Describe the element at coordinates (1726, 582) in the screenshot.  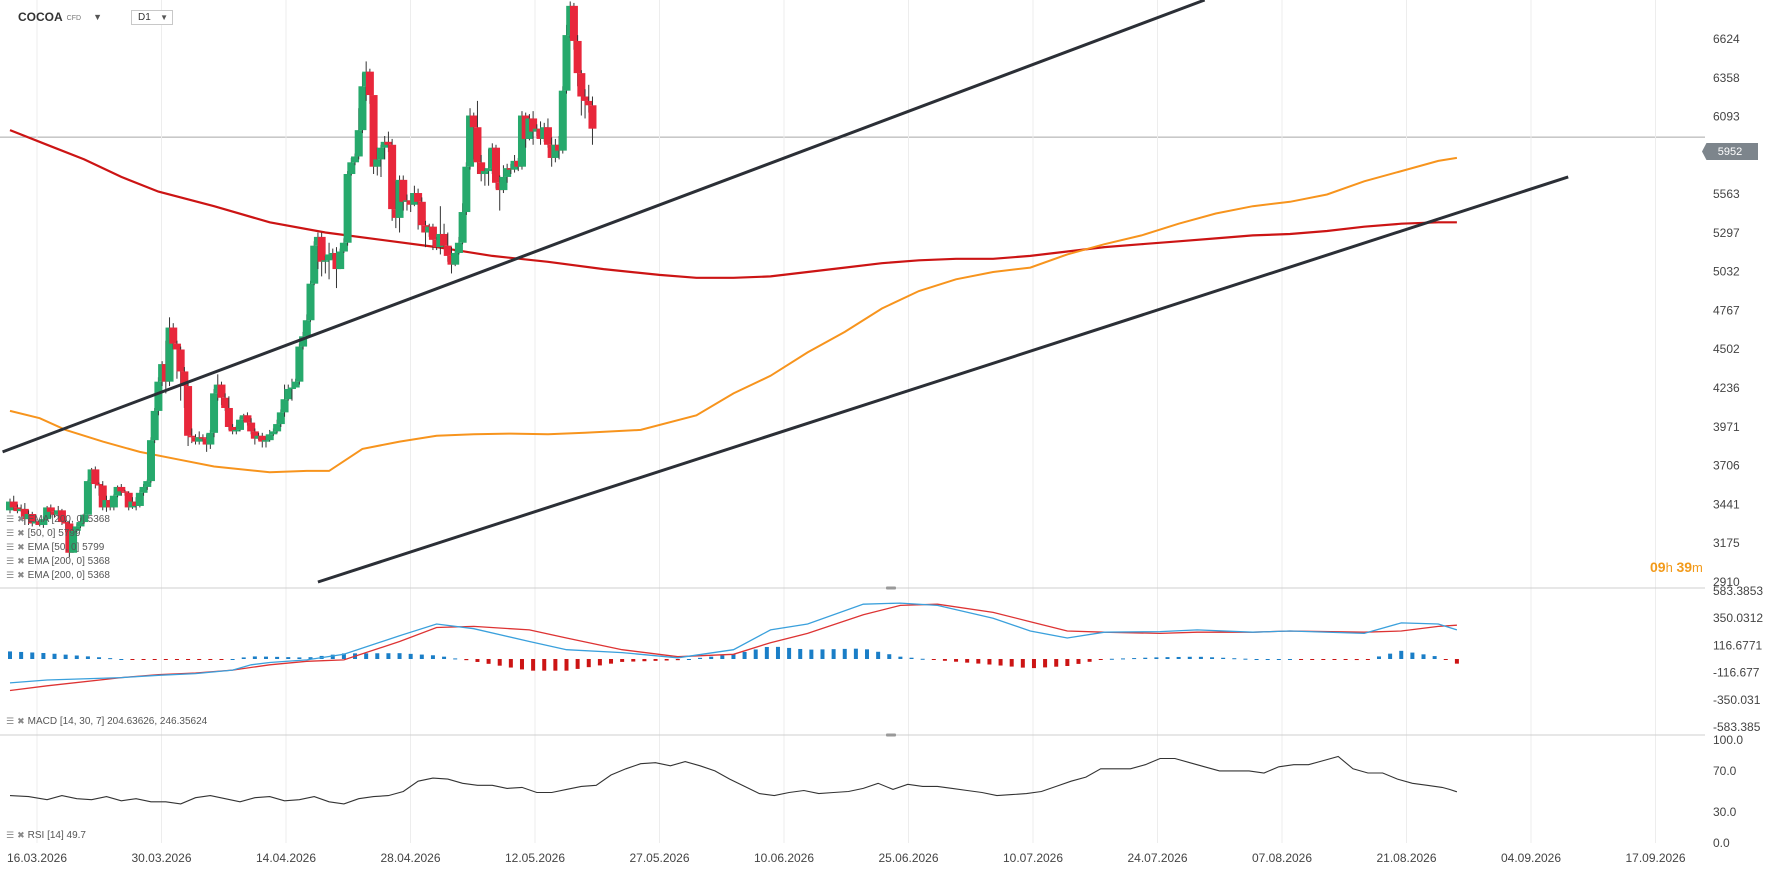
I see `price-tick-label: 2910` at that location.